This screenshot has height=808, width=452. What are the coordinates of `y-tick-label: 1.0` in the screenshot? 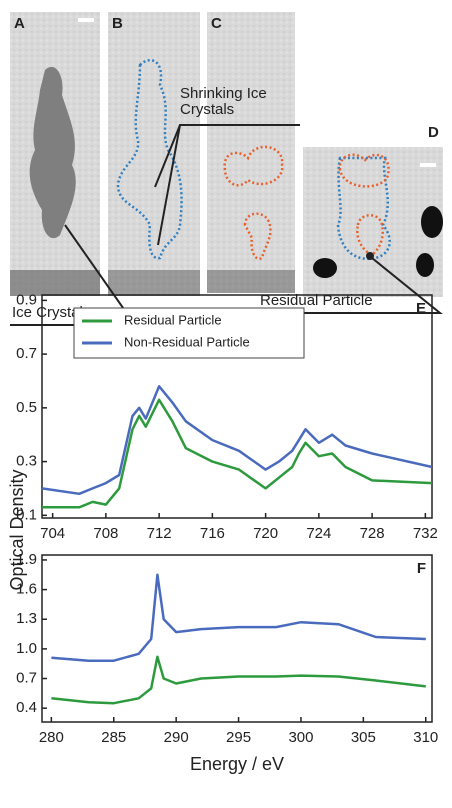 It's located at (26, 648).